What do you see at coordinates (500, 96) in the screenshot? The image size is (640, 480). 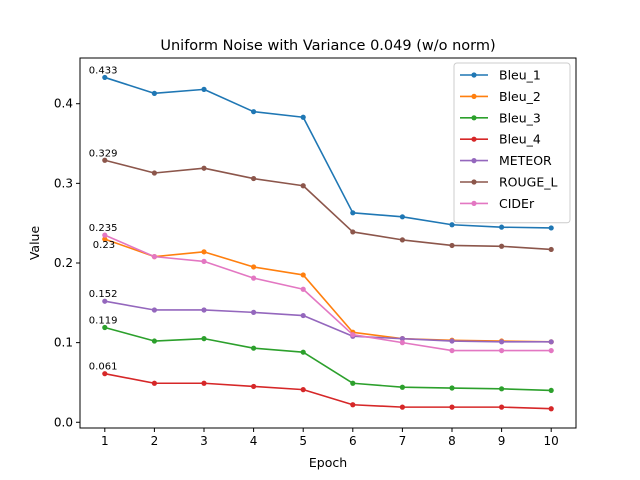 I see `legend-item-bleu-2: Bleu_2` at bounding box center [500, 96].